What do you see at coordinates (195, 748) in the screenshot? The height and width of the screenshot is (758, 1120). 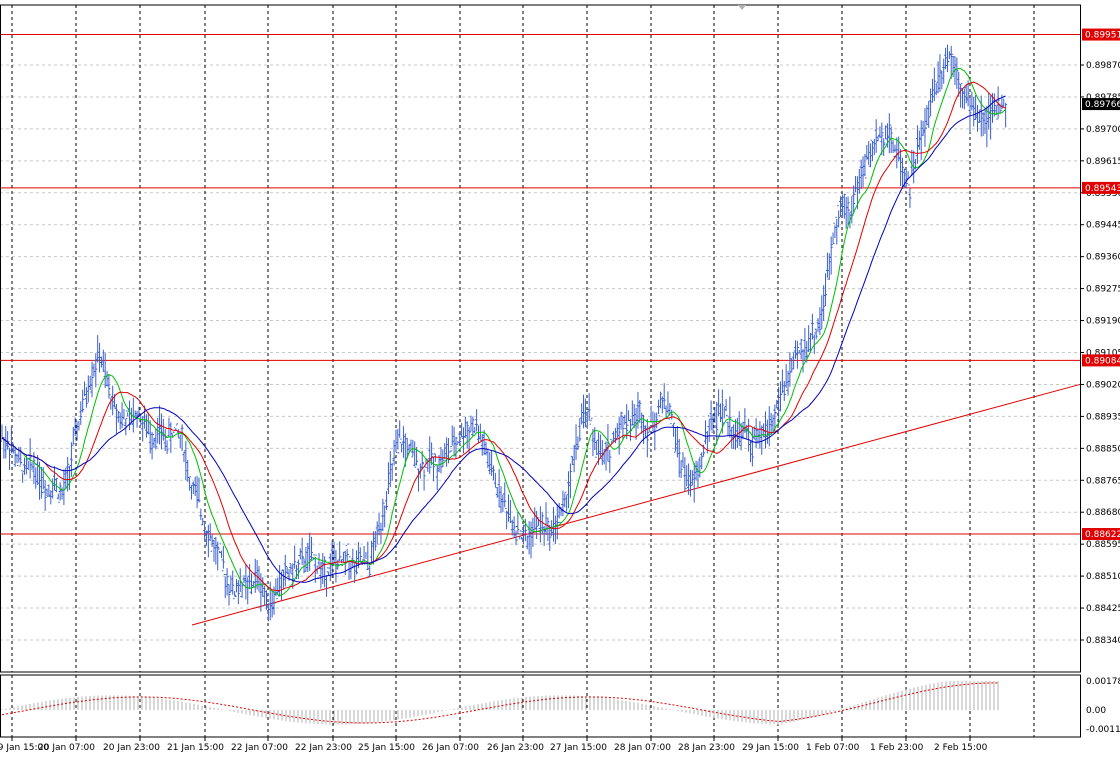 I see `x-tick-label: 21 Jan 15:00` at bounding box center [195, 748].